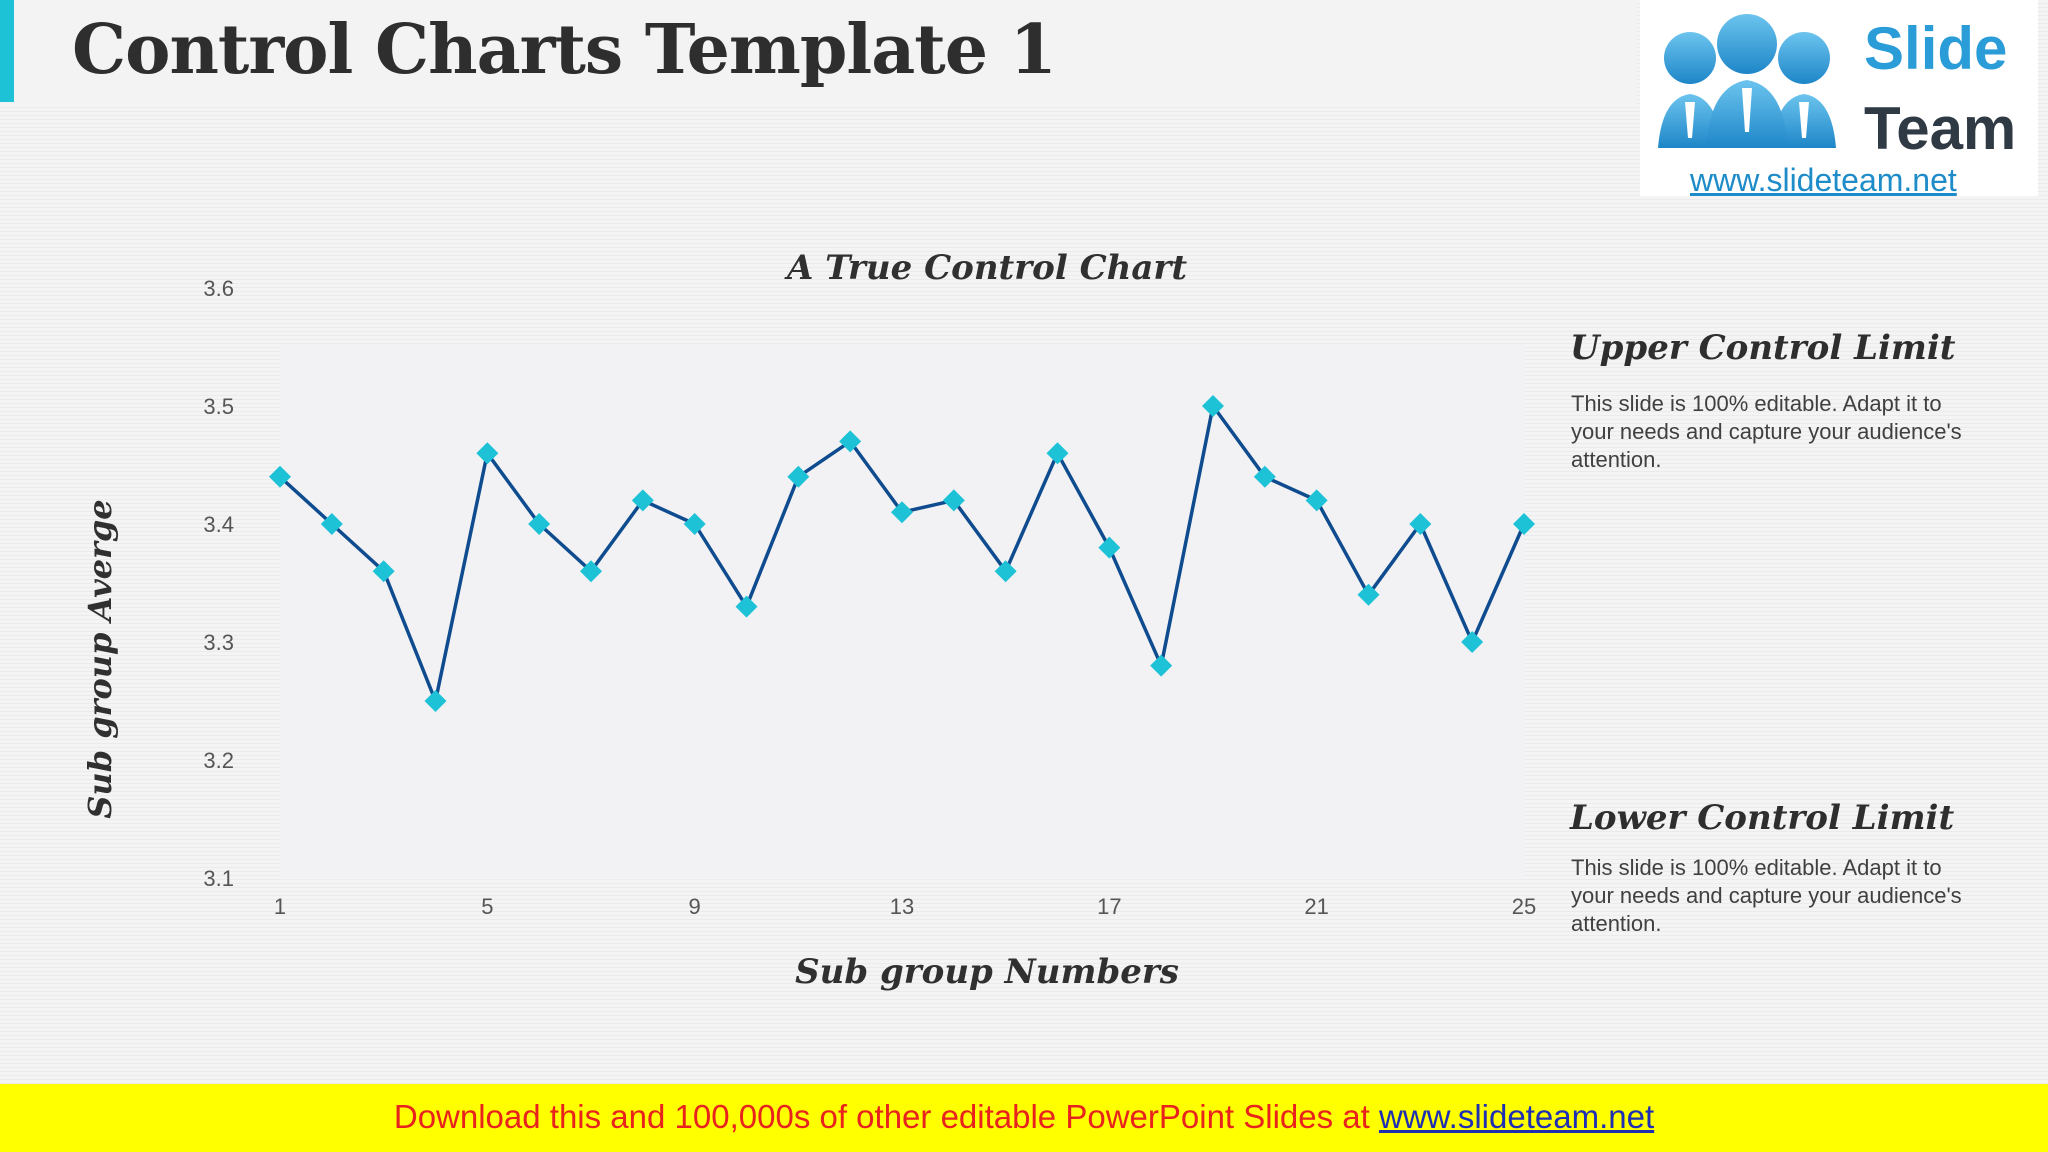 The height and width of the screenshot is (1152, 2048). What do you see at coordinates (1763, 348) in the screenshot?
I see `upper-control-limit-heading: Upper Control Limit` at bounding box center [1763, 348].